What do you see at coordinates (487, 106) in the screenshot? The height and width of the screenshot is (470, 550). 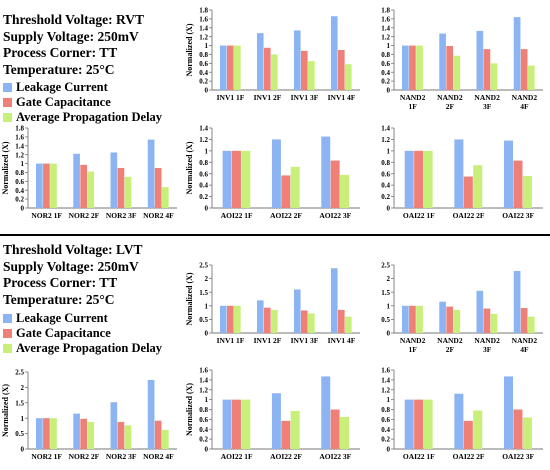 I see `x-tick-label: 3F` at bounding box center [487, 106].